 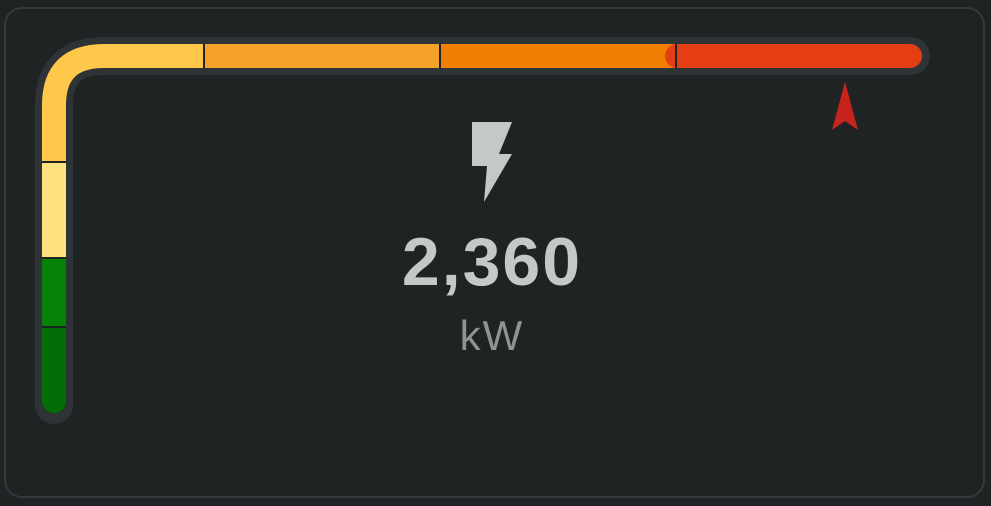 What do you see at coordinates (122, 102) in the screenshot?
I see `gauge-segment-yellow` at bounding box center [122, 102].